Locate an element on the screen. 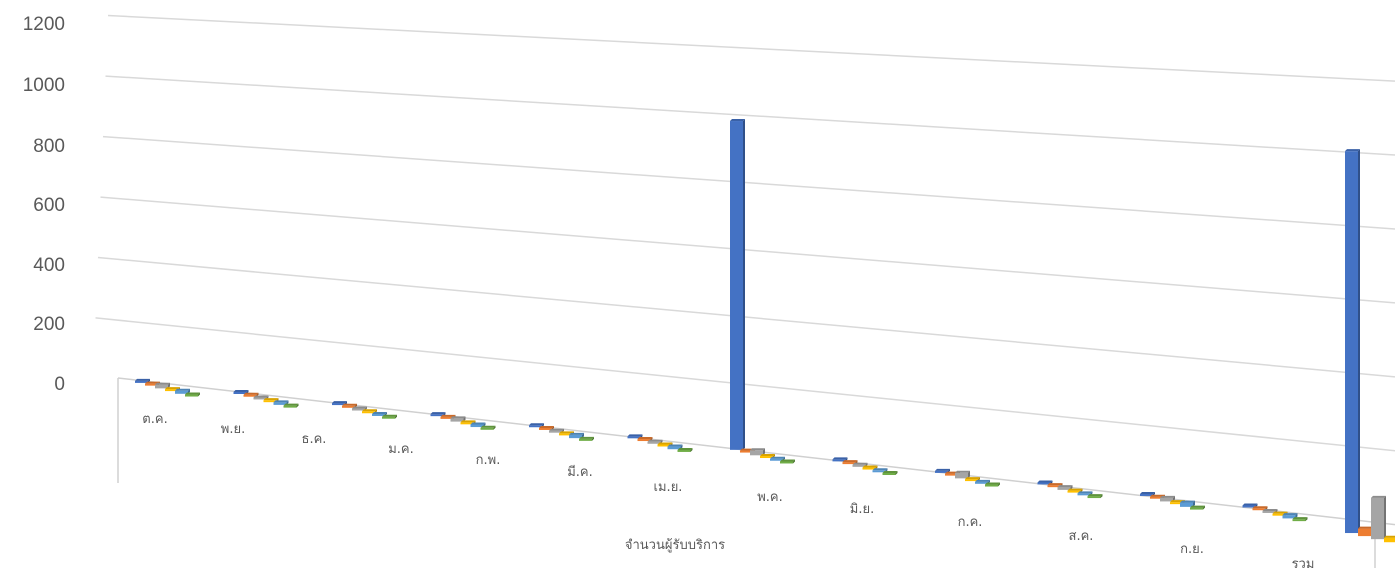 This screenshot has height=572, width=1395. x-tick-label: ม.ค. is located at coordinates (401, 449).